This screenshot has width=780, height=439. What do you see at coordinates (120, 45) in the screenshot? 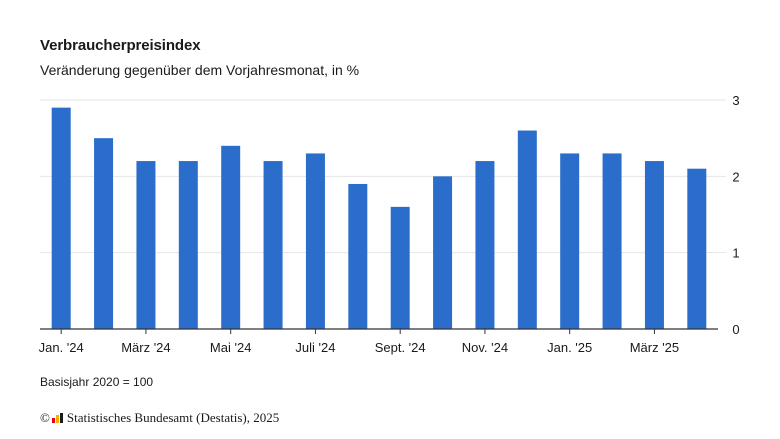
I see `chart-title: Verbraucherpreisindex` at bounding box center [120, 45].